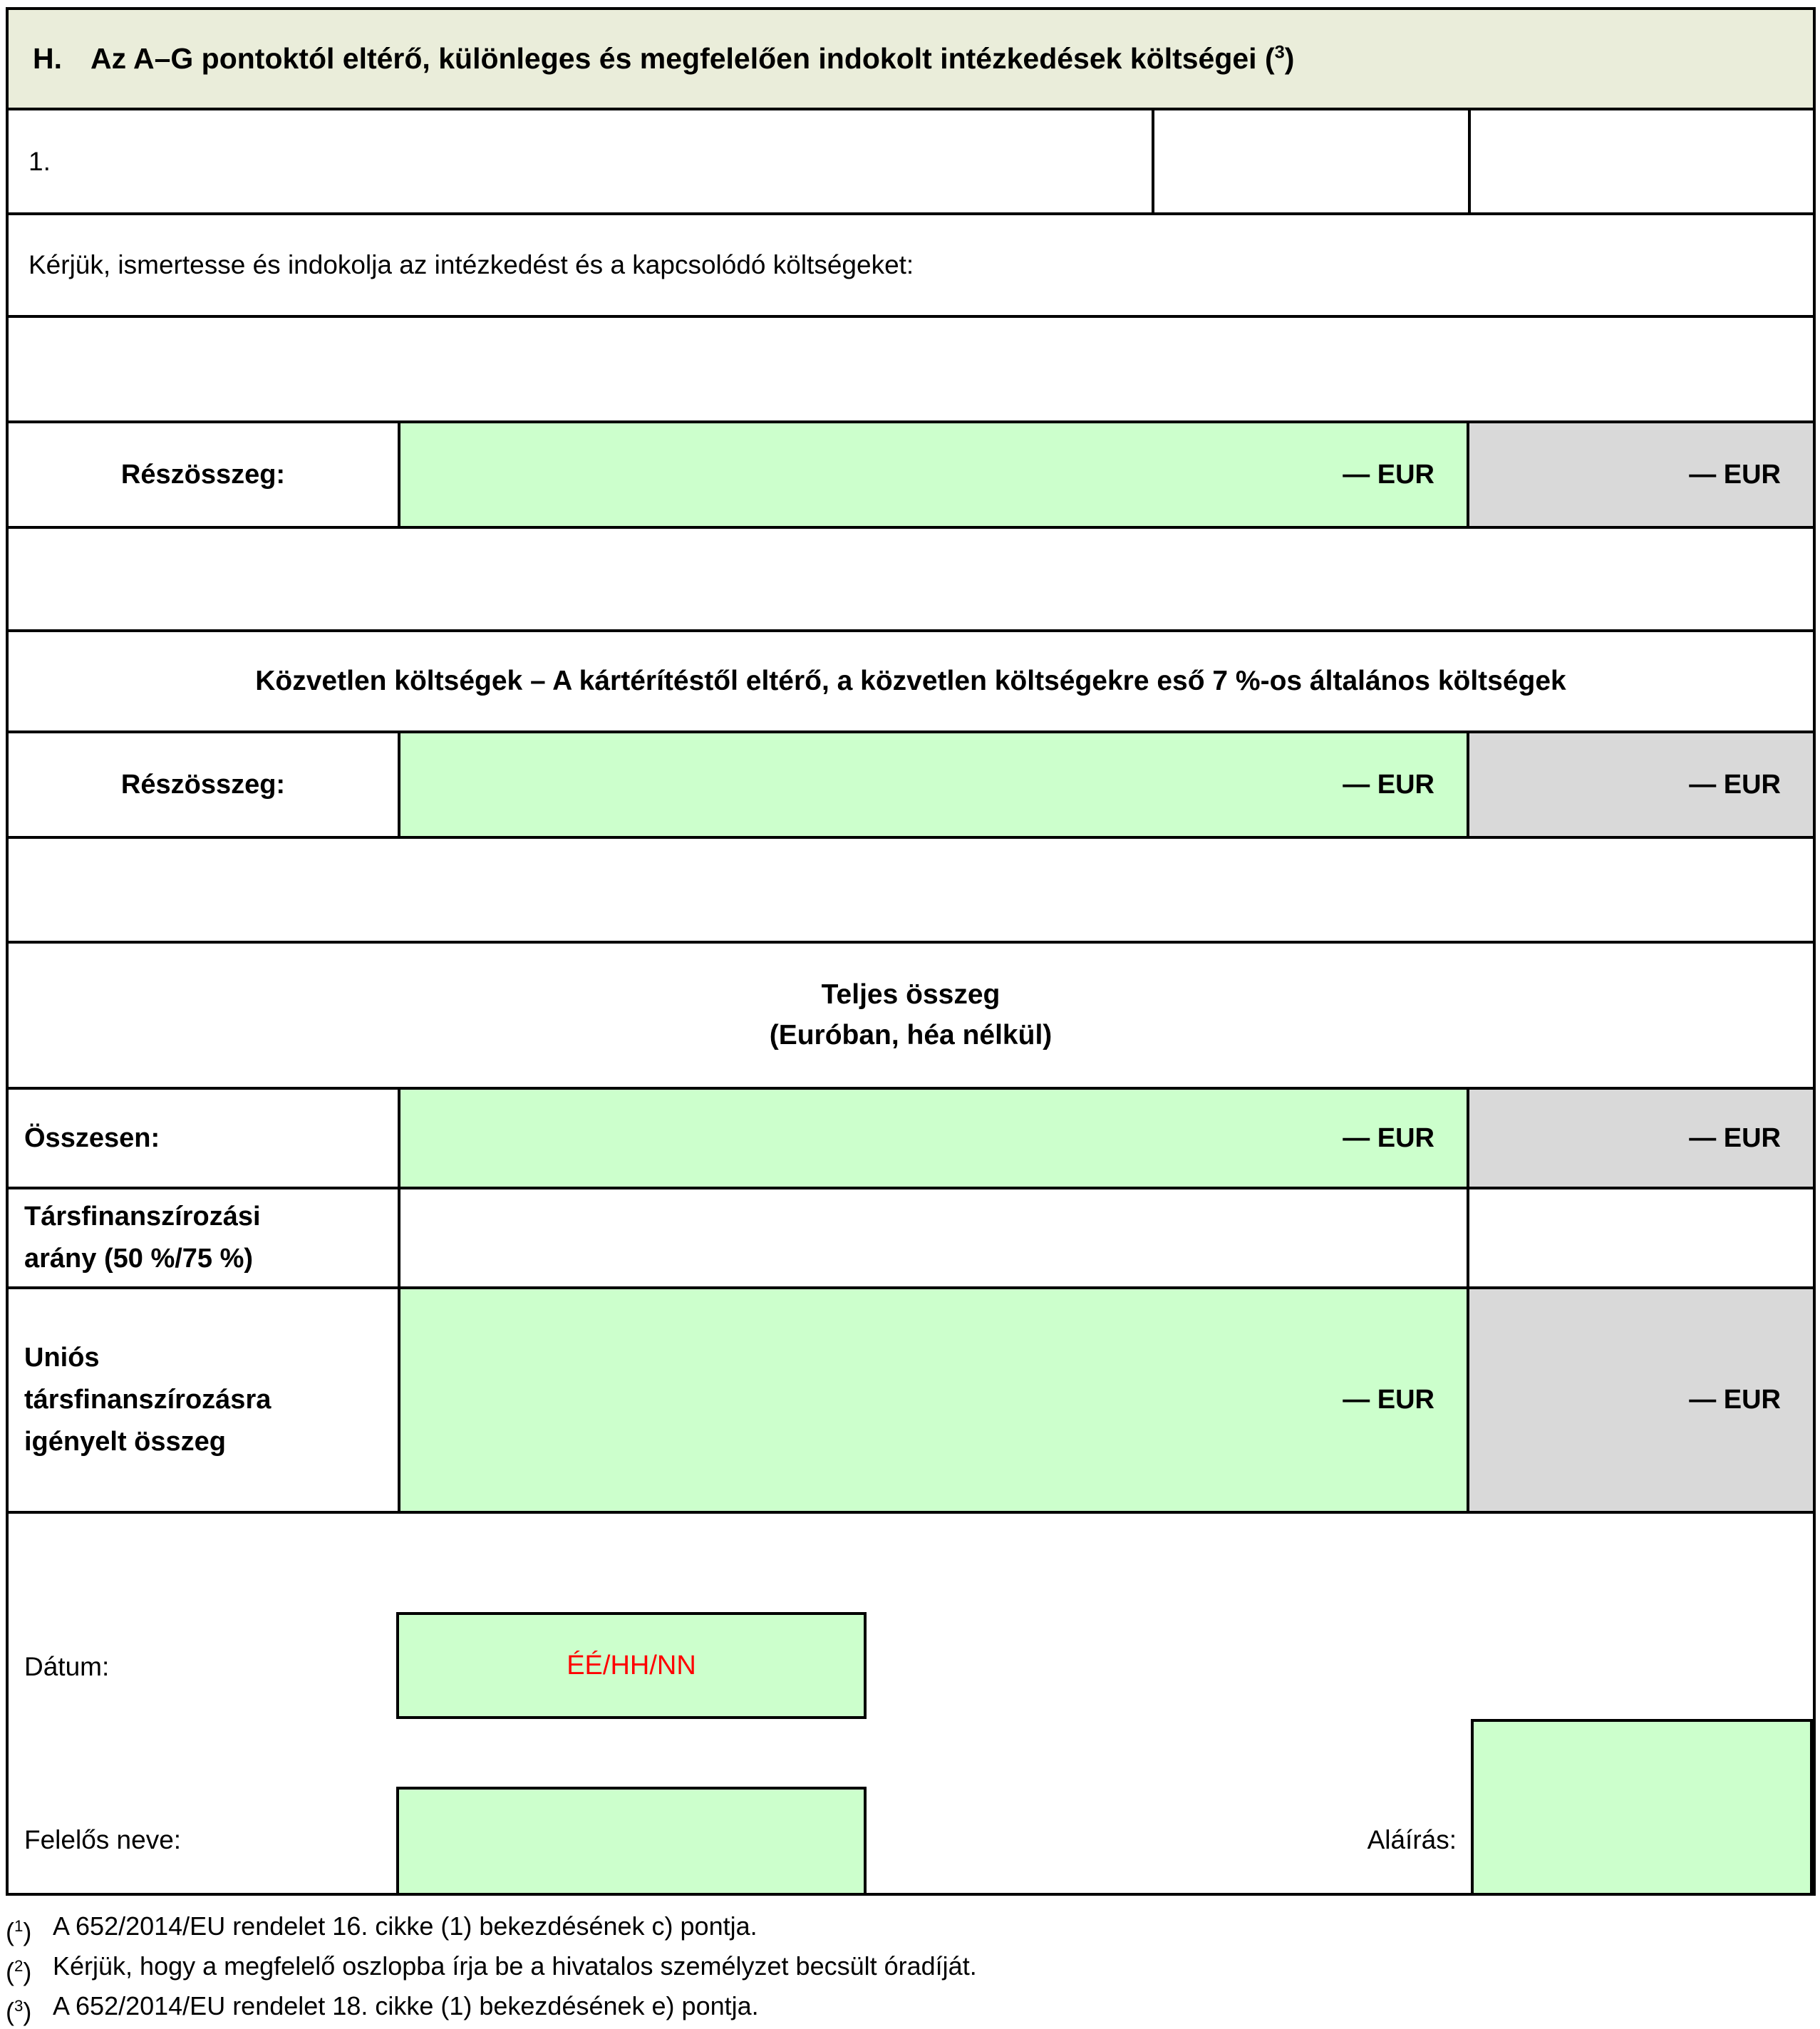  What do you see at coordinates (1640, 1237) in the screenshot?
I see `cofinancing-rate-official-cell` at bounding box center [1640, 1237].